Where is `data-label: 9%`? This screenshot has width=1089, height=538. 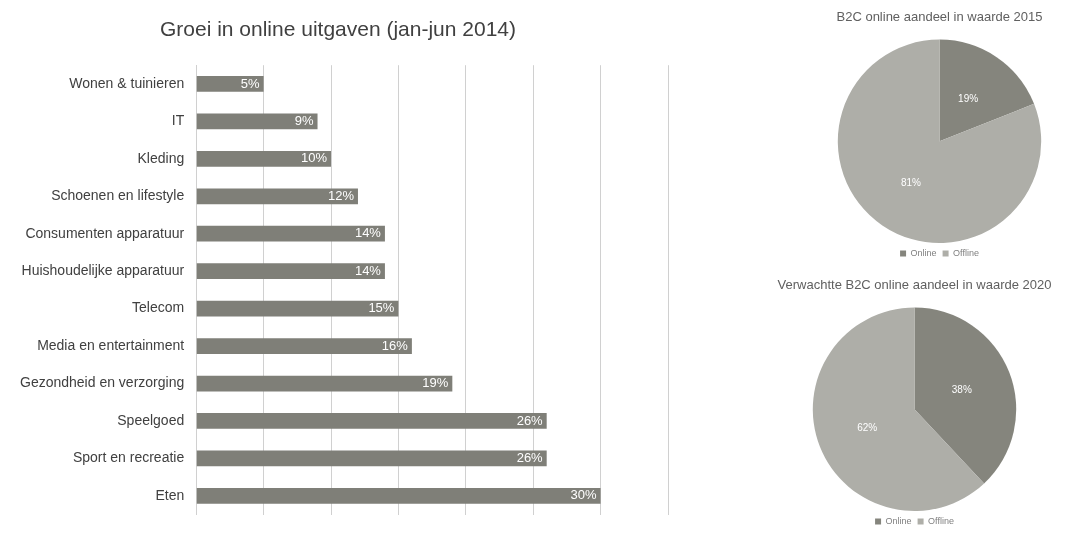 data-label: 9% is located at coordinates (304, 120).